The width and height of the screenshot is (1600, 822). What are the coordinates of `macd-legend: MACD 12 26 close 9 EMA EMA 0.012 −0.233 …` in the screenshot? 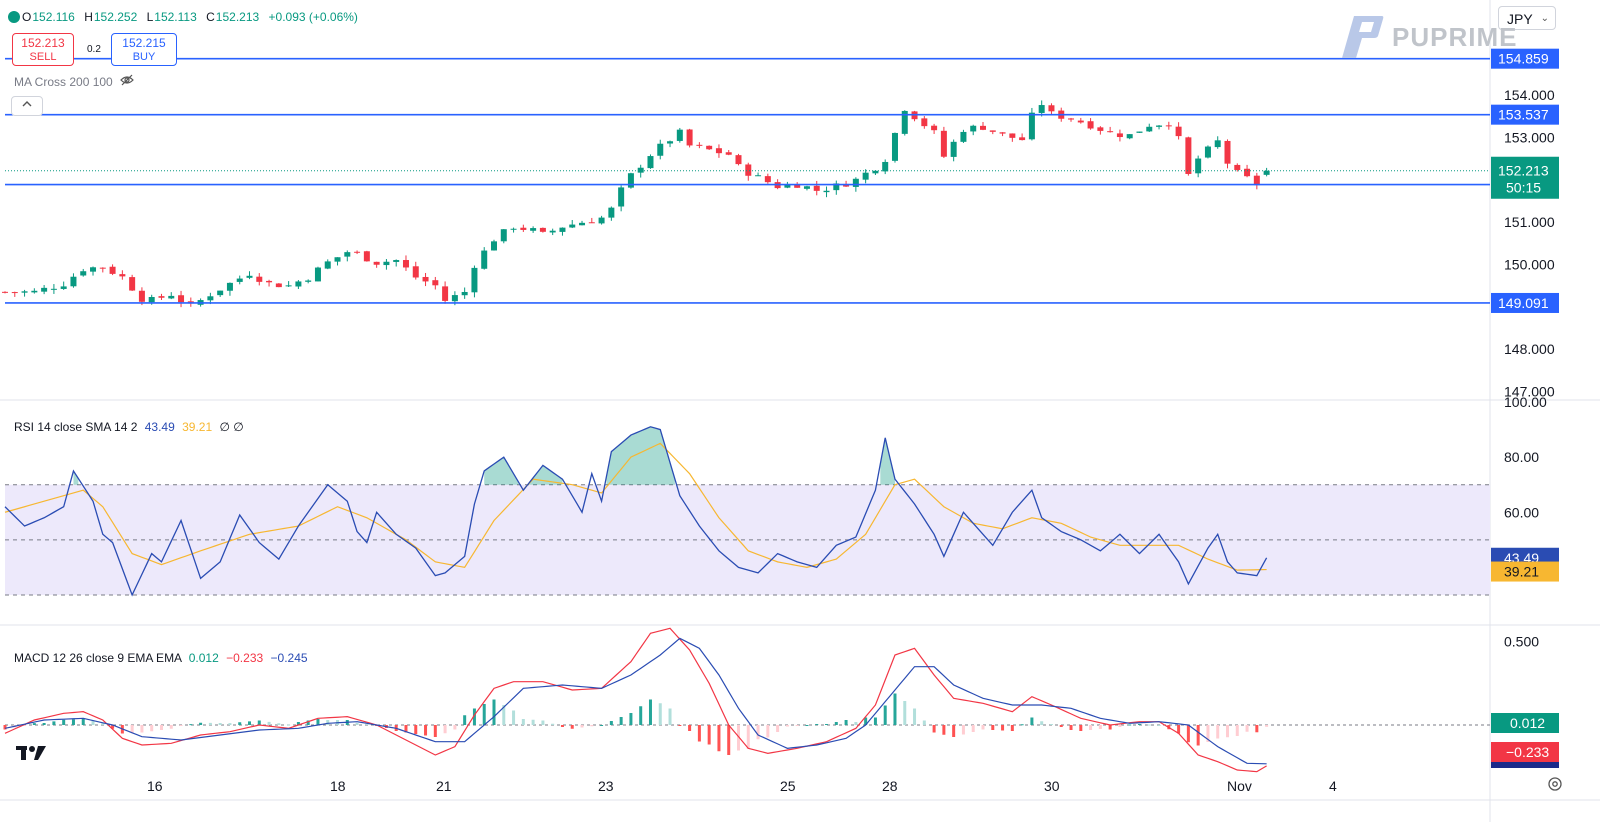 It's located at (161, 658).